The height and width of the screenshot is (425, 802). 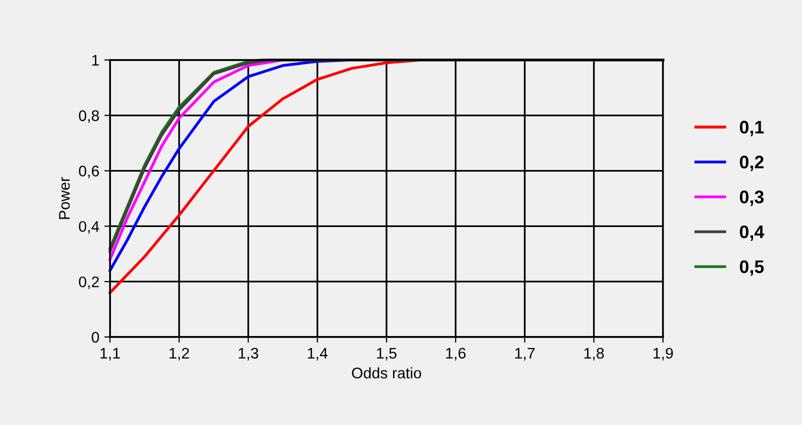 I want to click on x-tick-label: 1,6, so click(x=456, y=354).